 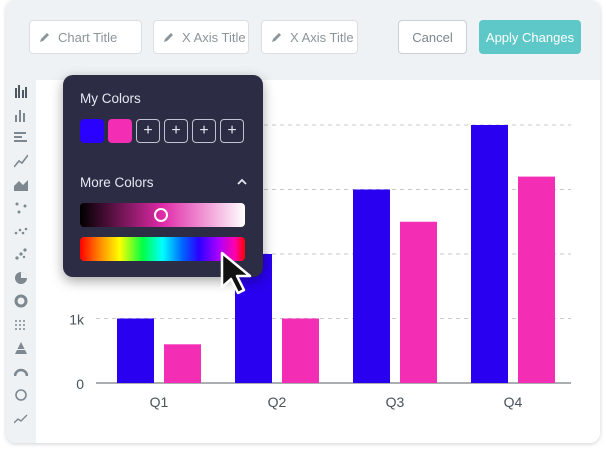 What do you see at coordinates (21, 115) in the screenshot?
I see `column-icon` at bounding box center [21, 115].